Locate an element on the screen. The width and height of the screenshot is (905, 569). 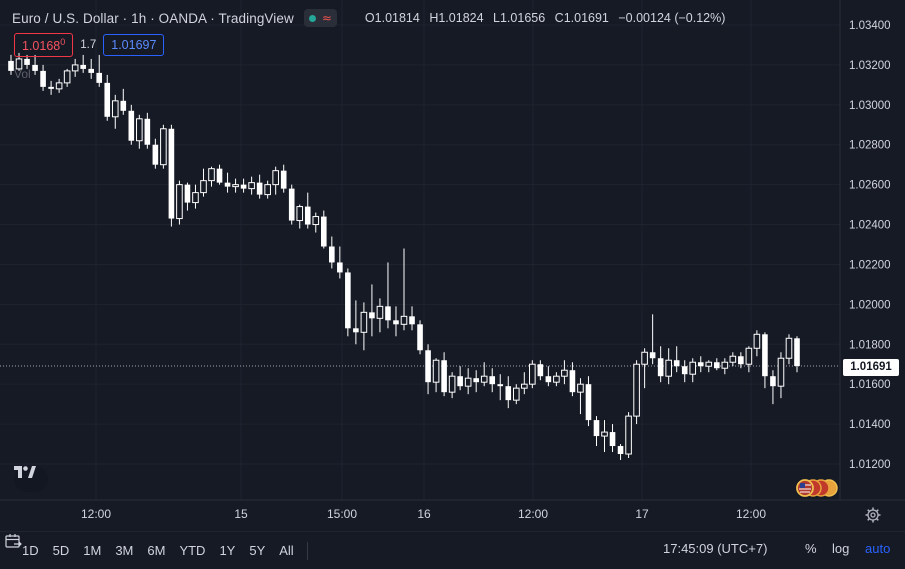
range-button-ytd: YTD is located at coordinates (192, 550).